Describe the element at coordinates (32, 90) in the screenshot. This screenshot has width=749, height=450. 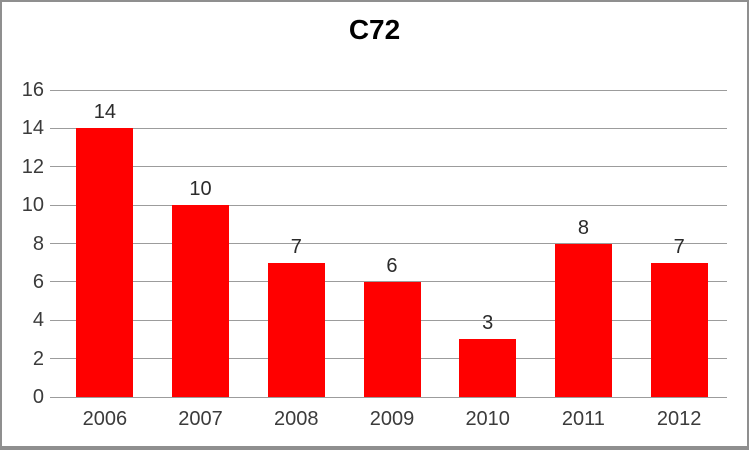
I see `y-axis-tick-label: 16` at that location.